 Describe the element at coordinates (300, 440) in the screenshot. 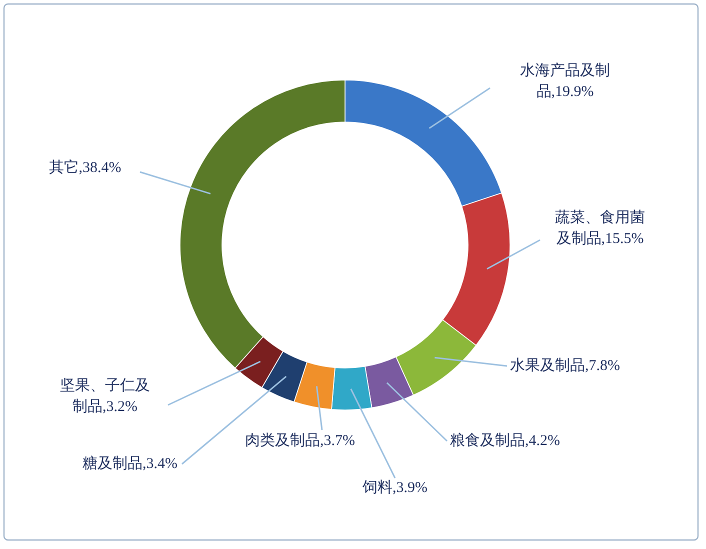

I see `slice-label: 肉类及制品,3.7%` at that location.